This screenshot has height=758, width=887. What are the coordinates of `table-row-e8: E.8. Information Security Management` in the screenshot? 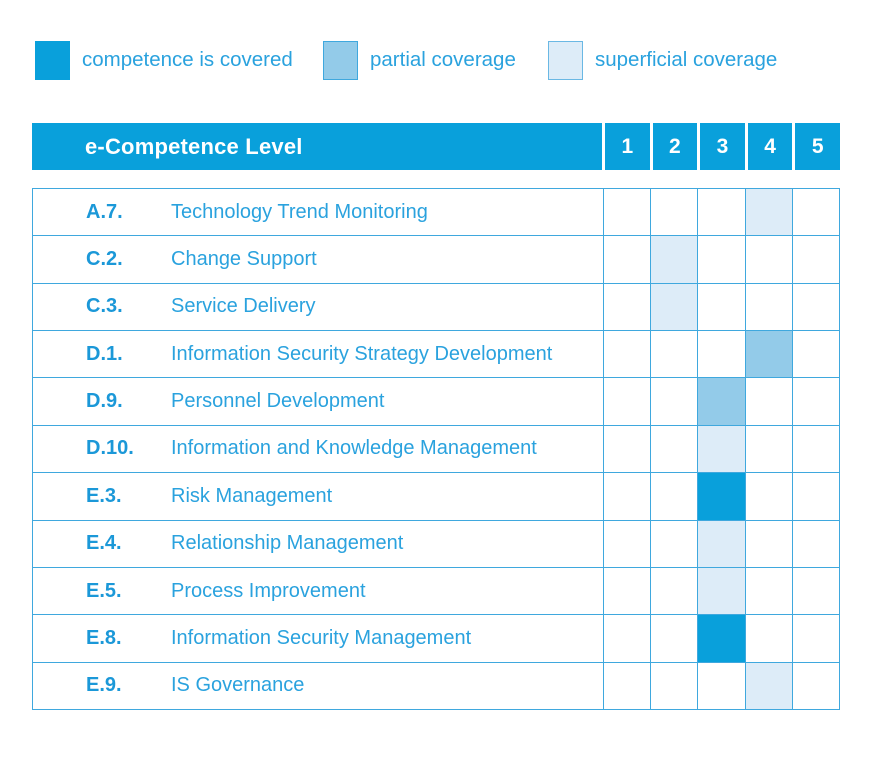 It's located at (436, 638).